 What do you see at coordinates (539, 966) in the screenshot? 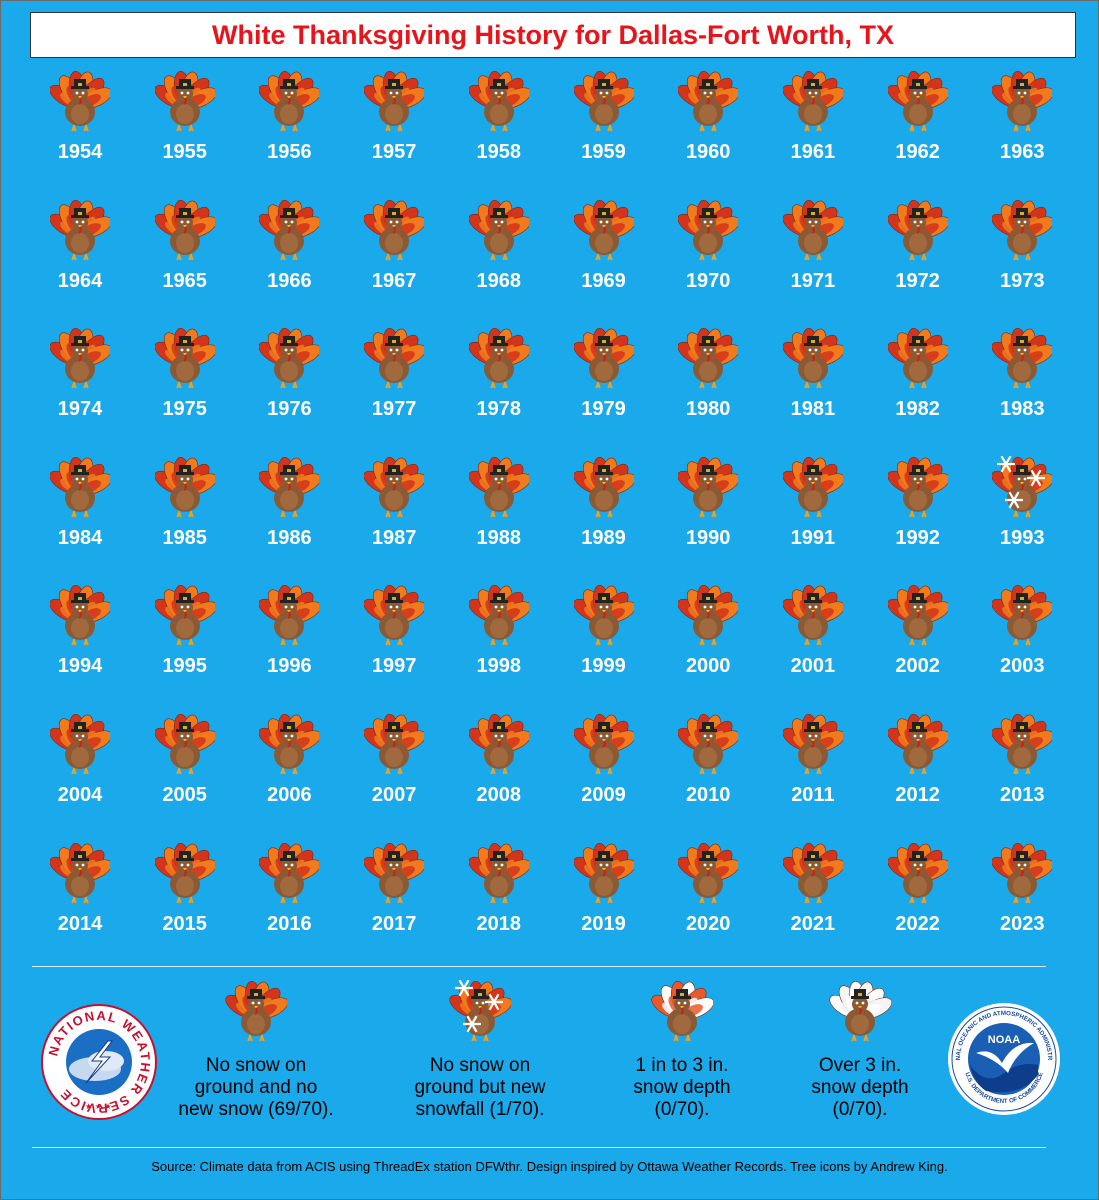
I see `divider-top` at bounding box center [539, 966].